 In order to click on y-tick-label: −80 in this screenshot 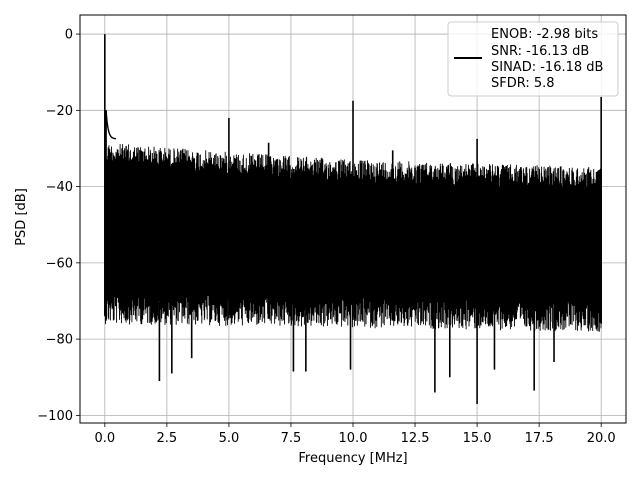, I will do `click(59, 340)`.